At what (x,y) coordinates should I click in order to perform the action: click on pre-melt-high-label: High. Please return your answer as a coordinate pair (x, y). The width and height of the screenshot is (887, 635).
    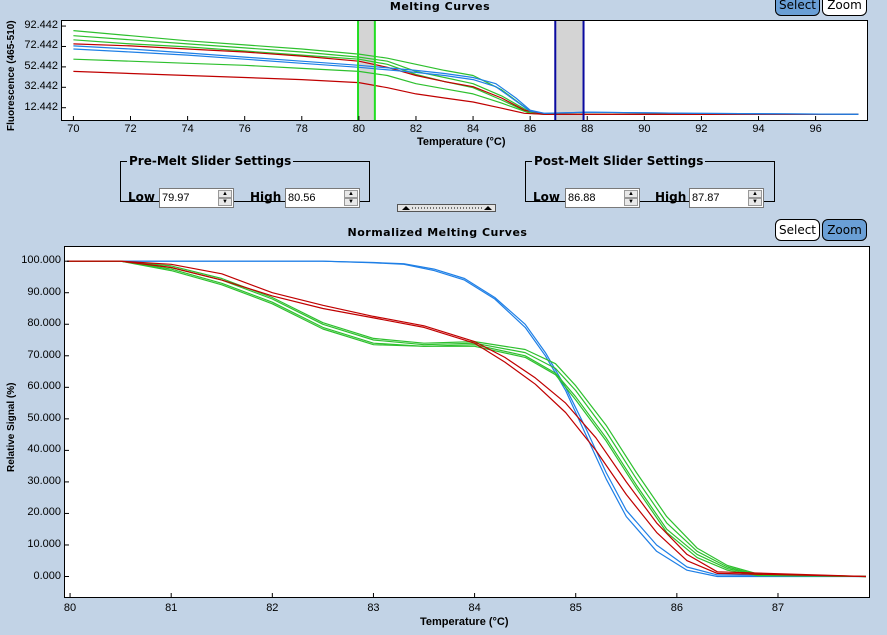
    Looking at the image, I should click on (266, 197).